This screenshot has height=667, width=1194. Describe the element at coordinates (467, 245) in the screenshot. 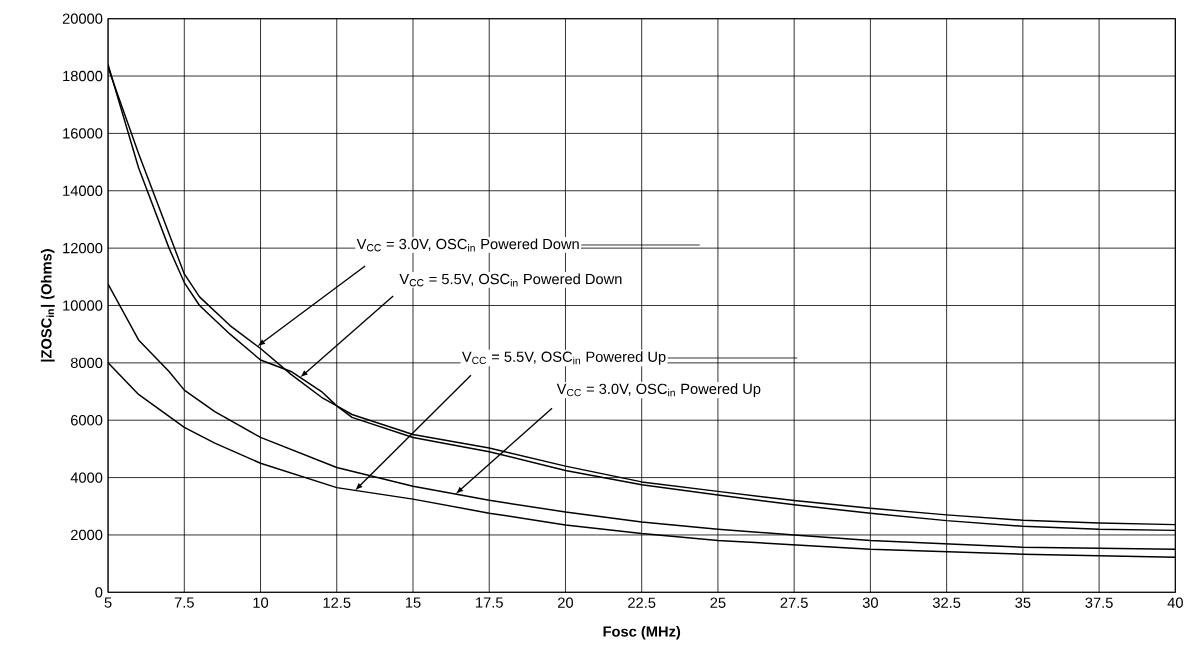

I see `annotation: V$_{CC}$ = 3.0V, OSC$_{in}$ Powered Down` at that location.